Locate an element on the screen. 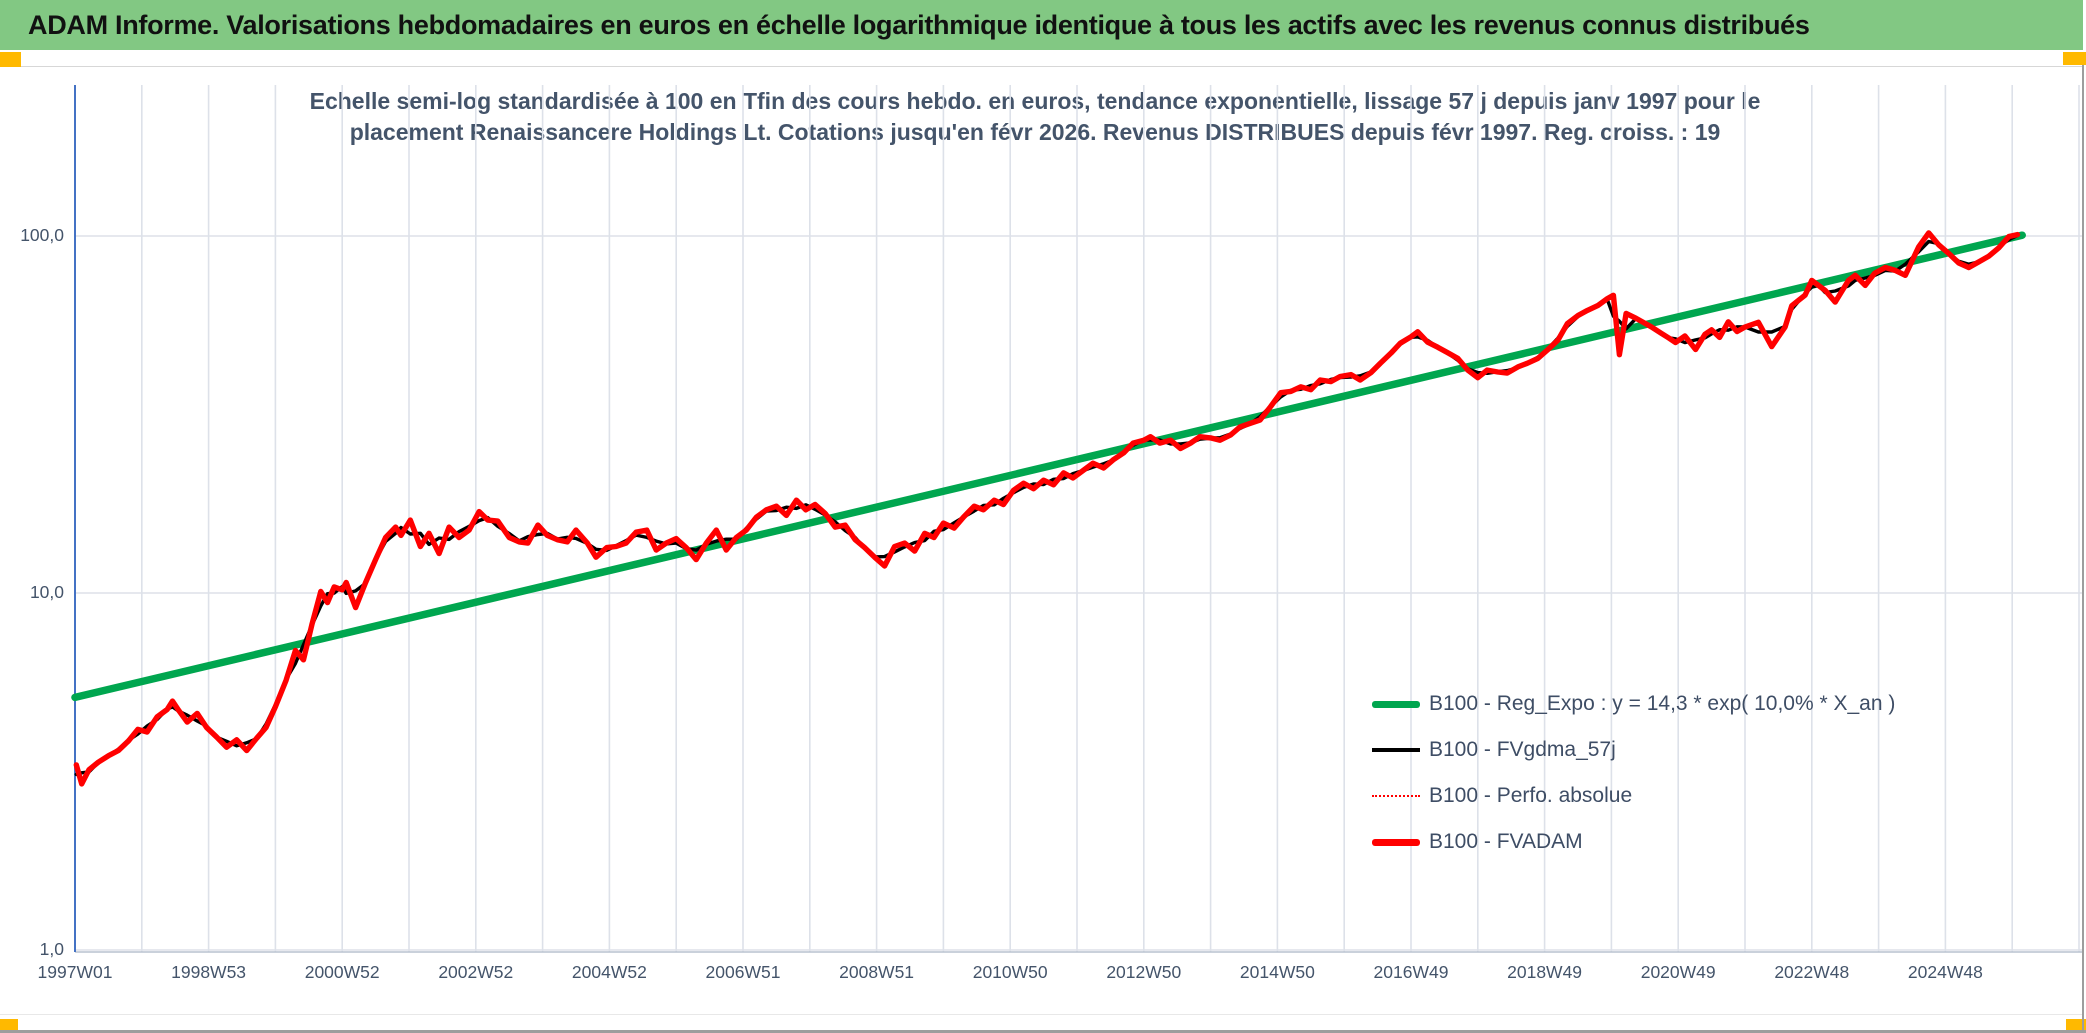 The width and height of the screenshot is (2086, 1033). legend-label: B100 - FVgdma_57j is located at coordinates (1522, 749).